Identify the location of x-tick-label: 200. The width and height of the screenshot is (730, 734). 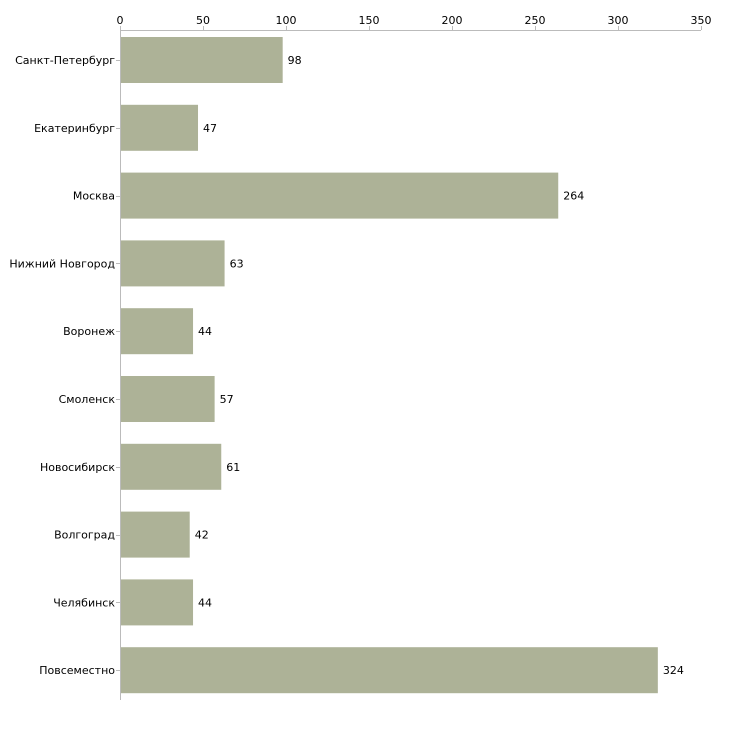
(452, 20).